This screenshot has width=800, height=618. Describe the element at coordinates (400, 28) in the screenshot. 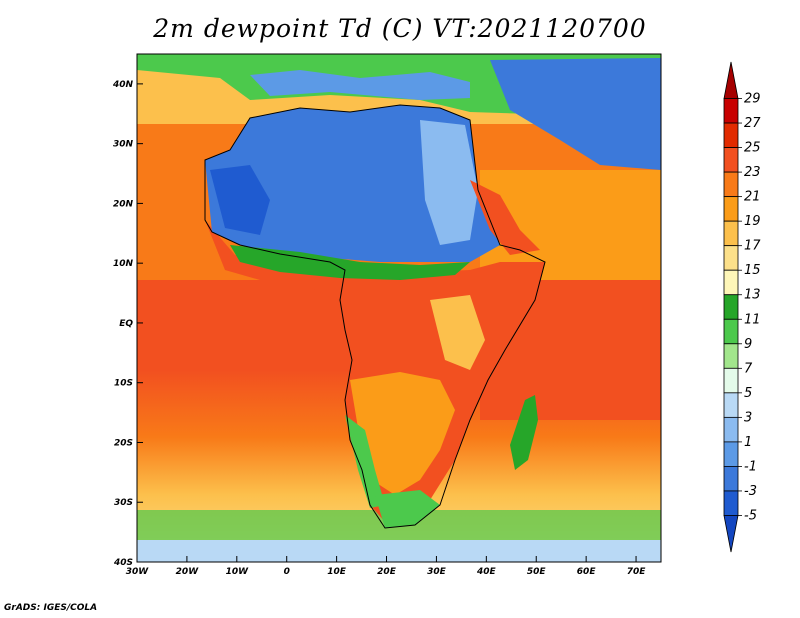

I see `map-title: 2m dewpoint Td (C) VT:2021120700` at that location.